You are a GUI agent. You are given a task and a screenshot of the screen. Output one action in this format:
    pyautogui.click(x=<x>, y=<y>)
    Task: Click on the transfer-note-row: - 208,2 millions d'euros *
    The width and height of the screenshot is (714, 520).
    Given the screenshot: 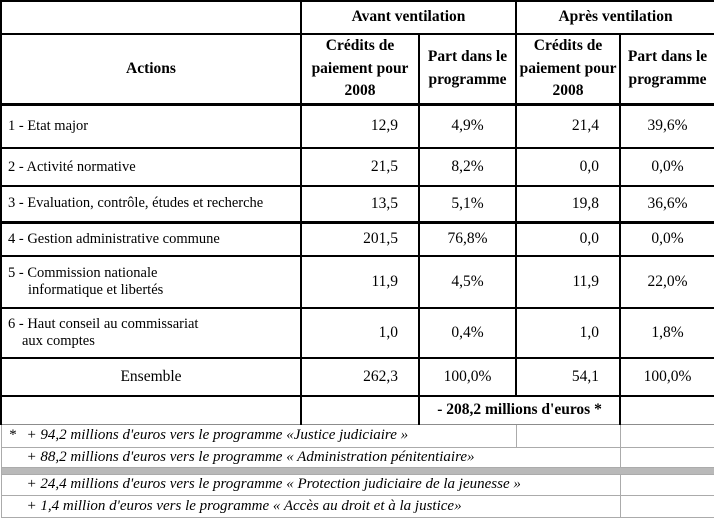 What is the action you would take?
    pyautogui.click(x=357, y=410)
    